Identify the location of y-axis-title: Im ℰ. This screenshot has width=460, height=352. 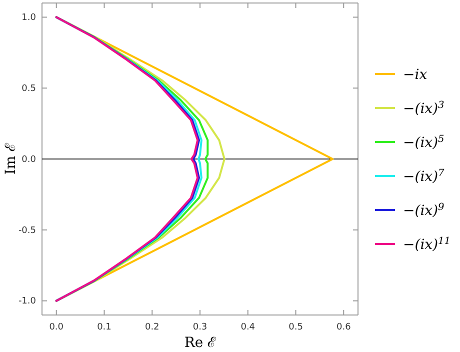
(11, 158).